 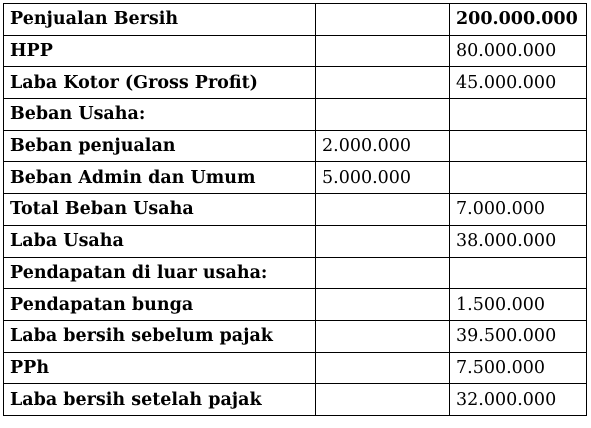 I want to click on table-row-total-operating-expenses: Total Beban Usaha 7.000.000, so click(x=295, y=209).